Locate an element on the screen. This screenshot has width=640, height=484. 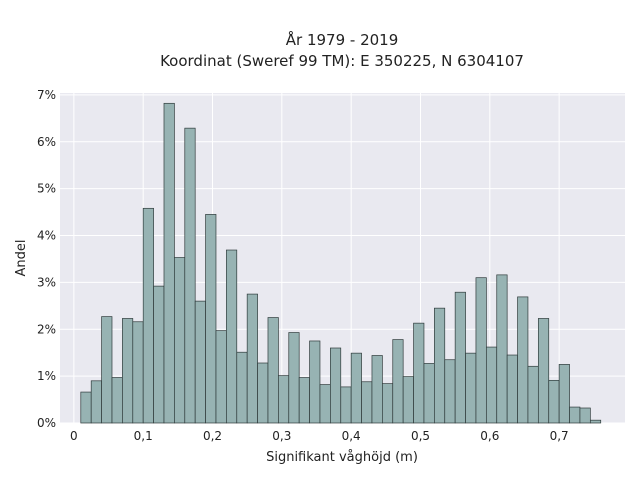
x-tick-label: 0,3 is located at coordinates (281, 436).